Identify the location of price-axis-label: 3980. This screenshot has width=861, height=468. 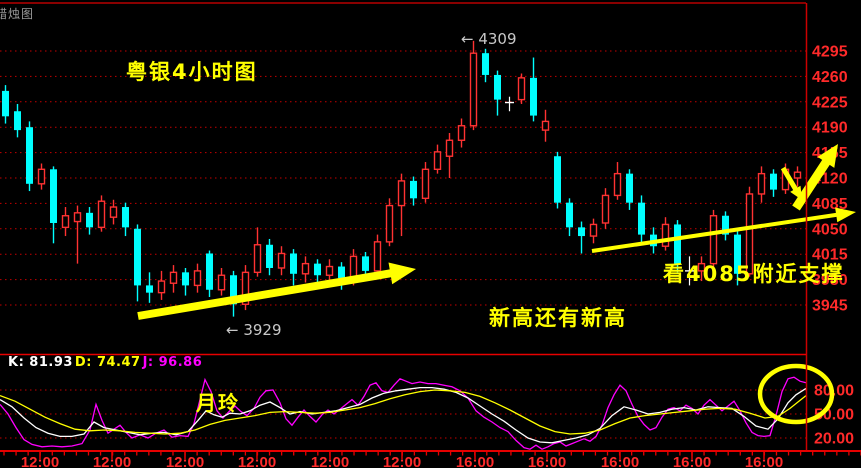
(830, 280).